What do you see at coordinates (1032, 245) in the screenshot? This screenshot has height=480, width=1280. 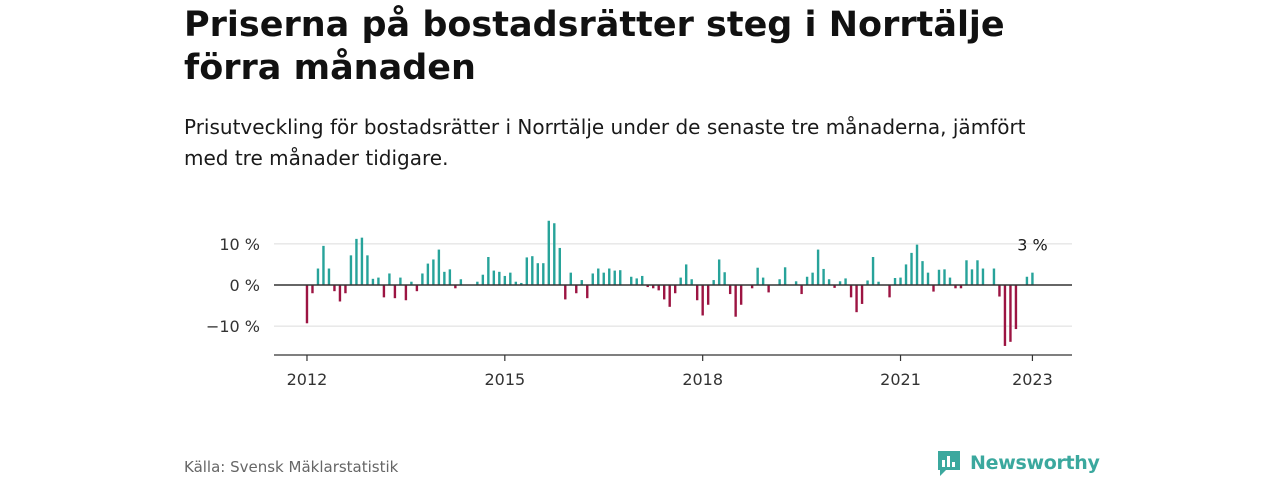 I see `latest-value-label: 3 %` at bounding box center [1032, 245].